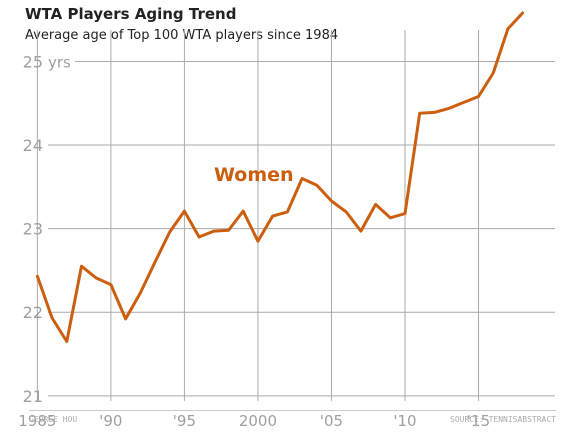 Image resolution: width=567 pixels, height=433 pixels. I want to click on footer-source: SOURCE: TENNISABSTRACT, so click(503, 419).